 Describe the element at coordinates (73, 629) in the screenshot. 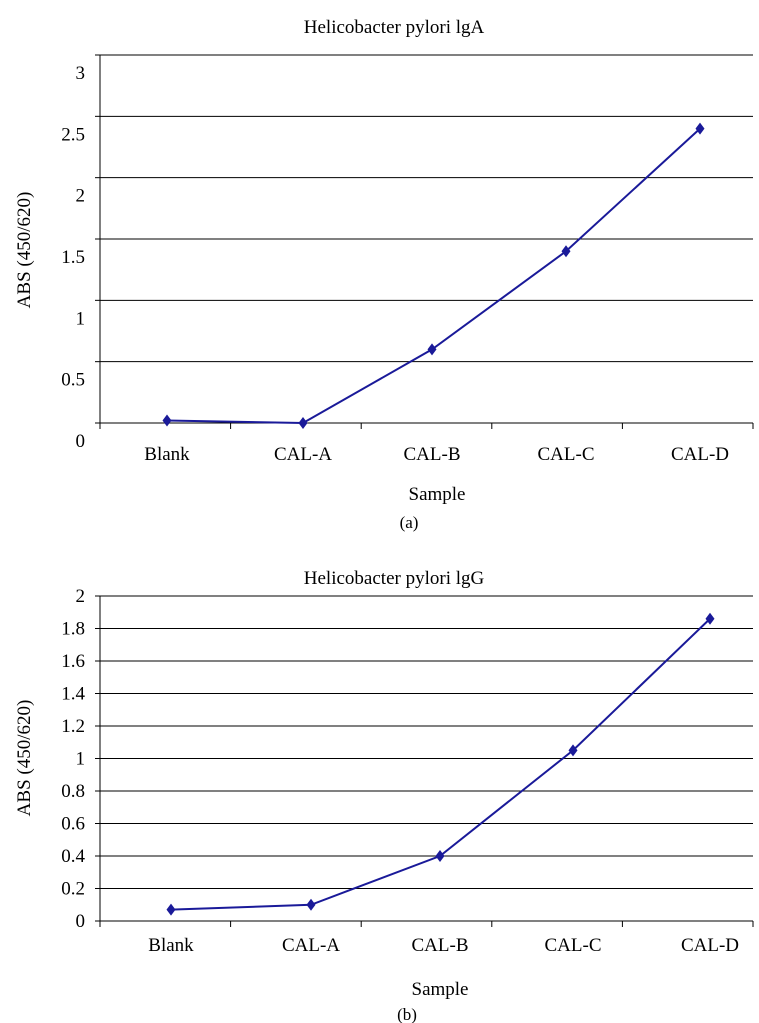

I see `y-tick-label: 1.8` at that location.